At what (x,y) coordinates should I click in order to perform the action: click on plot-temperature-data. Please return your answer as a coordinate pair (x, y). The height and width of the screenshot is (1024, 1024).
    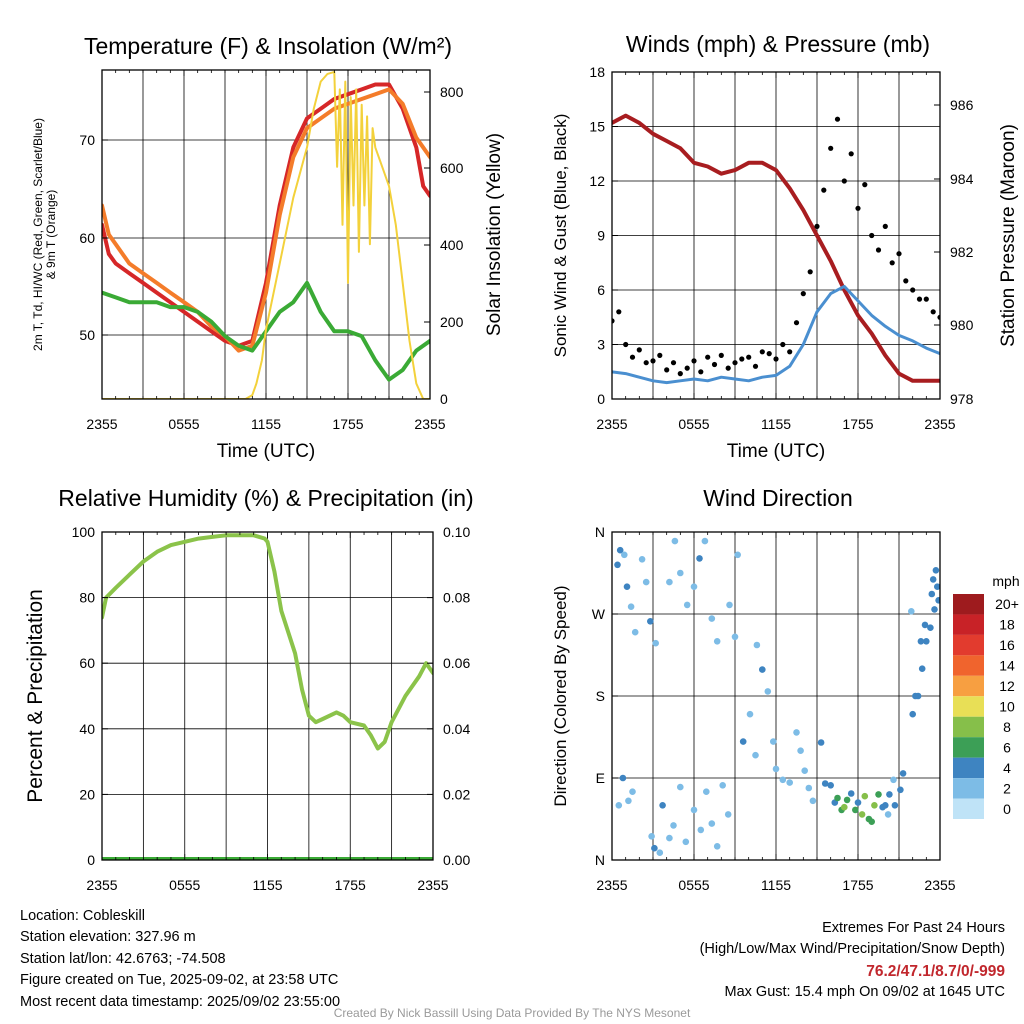
    Looking at the image, I should click on (266, 234).